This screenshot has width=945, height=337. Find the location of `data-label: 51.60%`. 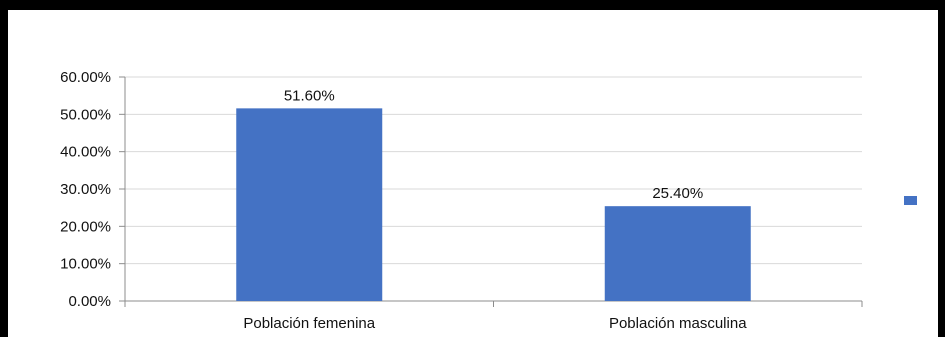

data-label: 51.60% is located at coordinates (309, 95).